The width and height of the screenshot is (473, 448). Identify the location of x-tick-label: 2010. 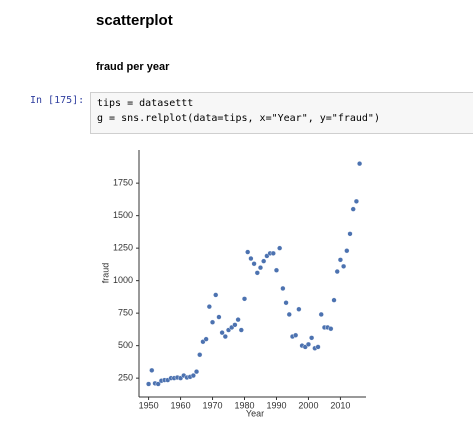
(340, 405).